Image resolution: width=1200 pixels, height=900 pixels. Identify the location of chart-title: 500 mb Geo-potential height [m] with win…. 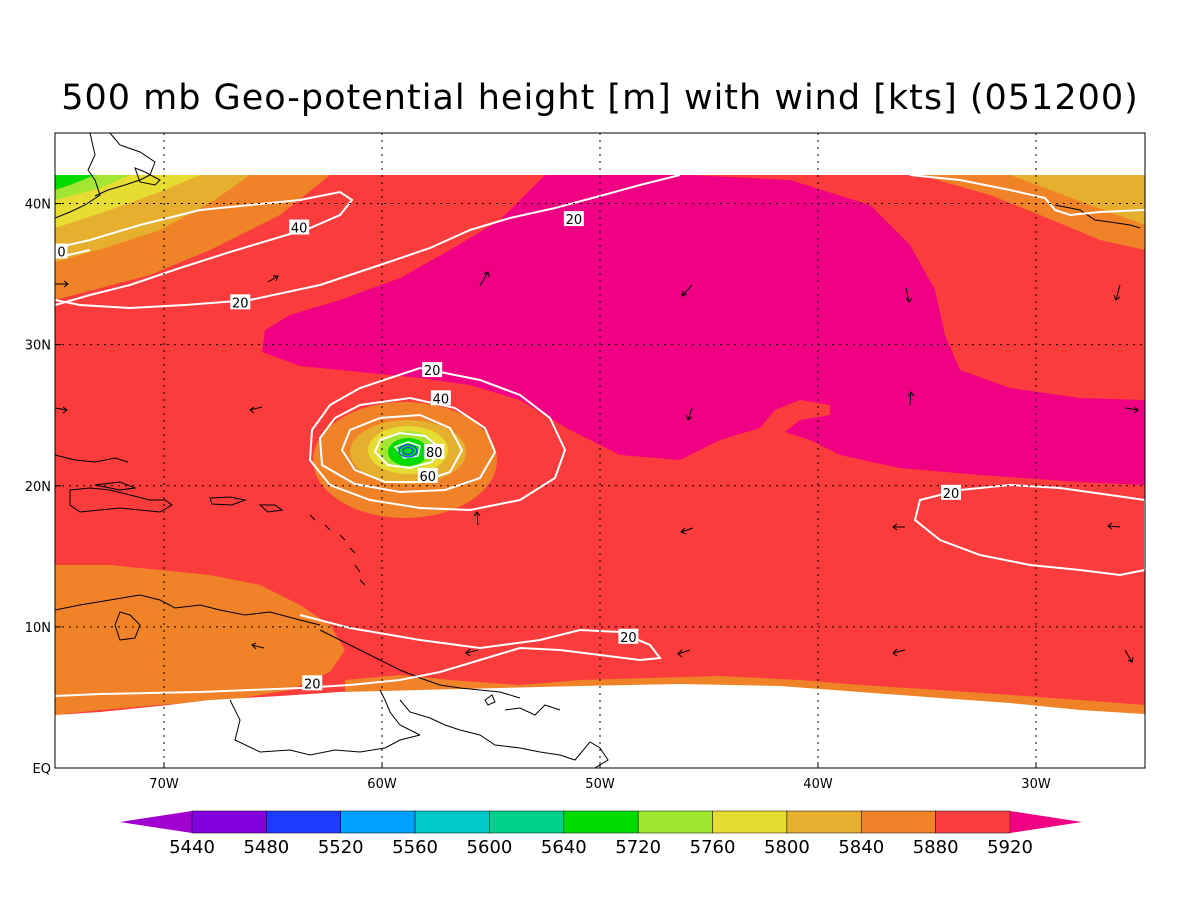
(600, 98).